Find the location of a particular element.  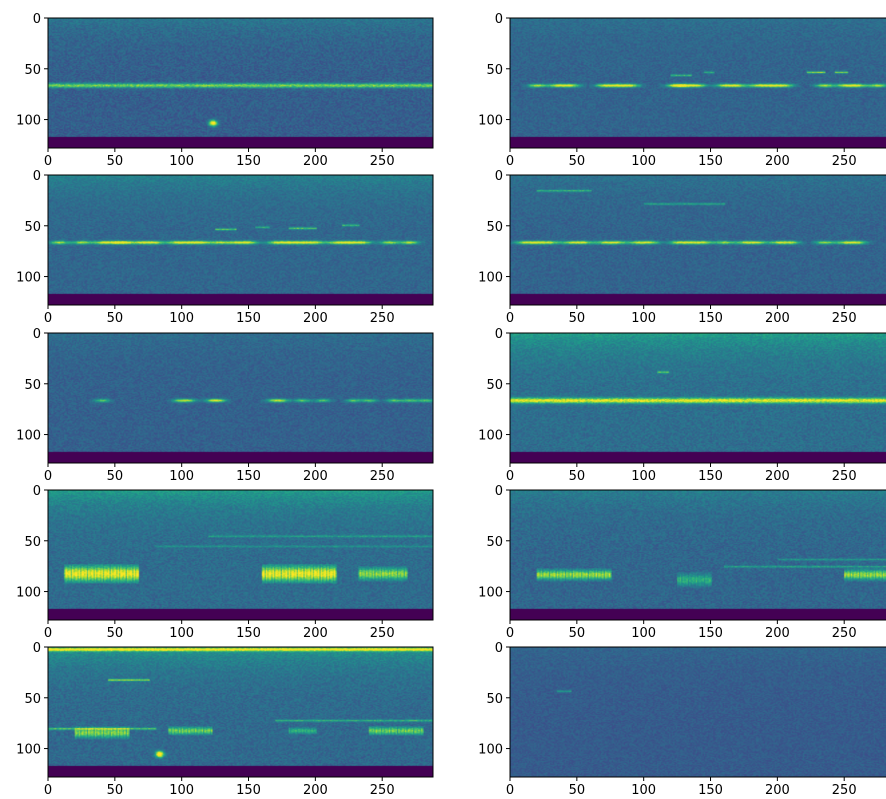

subplot-2: 0 50 100 150 200 250 0 50 100 is located at coordinates (682, 90).